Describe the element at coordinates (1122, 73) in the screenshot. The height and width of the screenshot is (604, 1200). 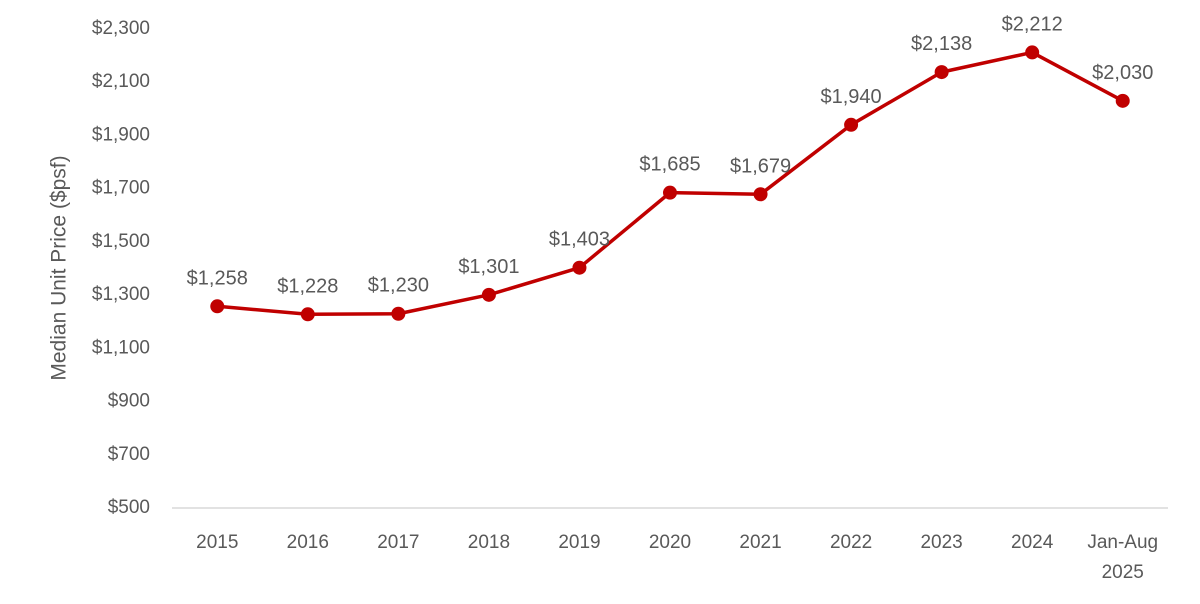
I see `data-label: $2,030` at that location.